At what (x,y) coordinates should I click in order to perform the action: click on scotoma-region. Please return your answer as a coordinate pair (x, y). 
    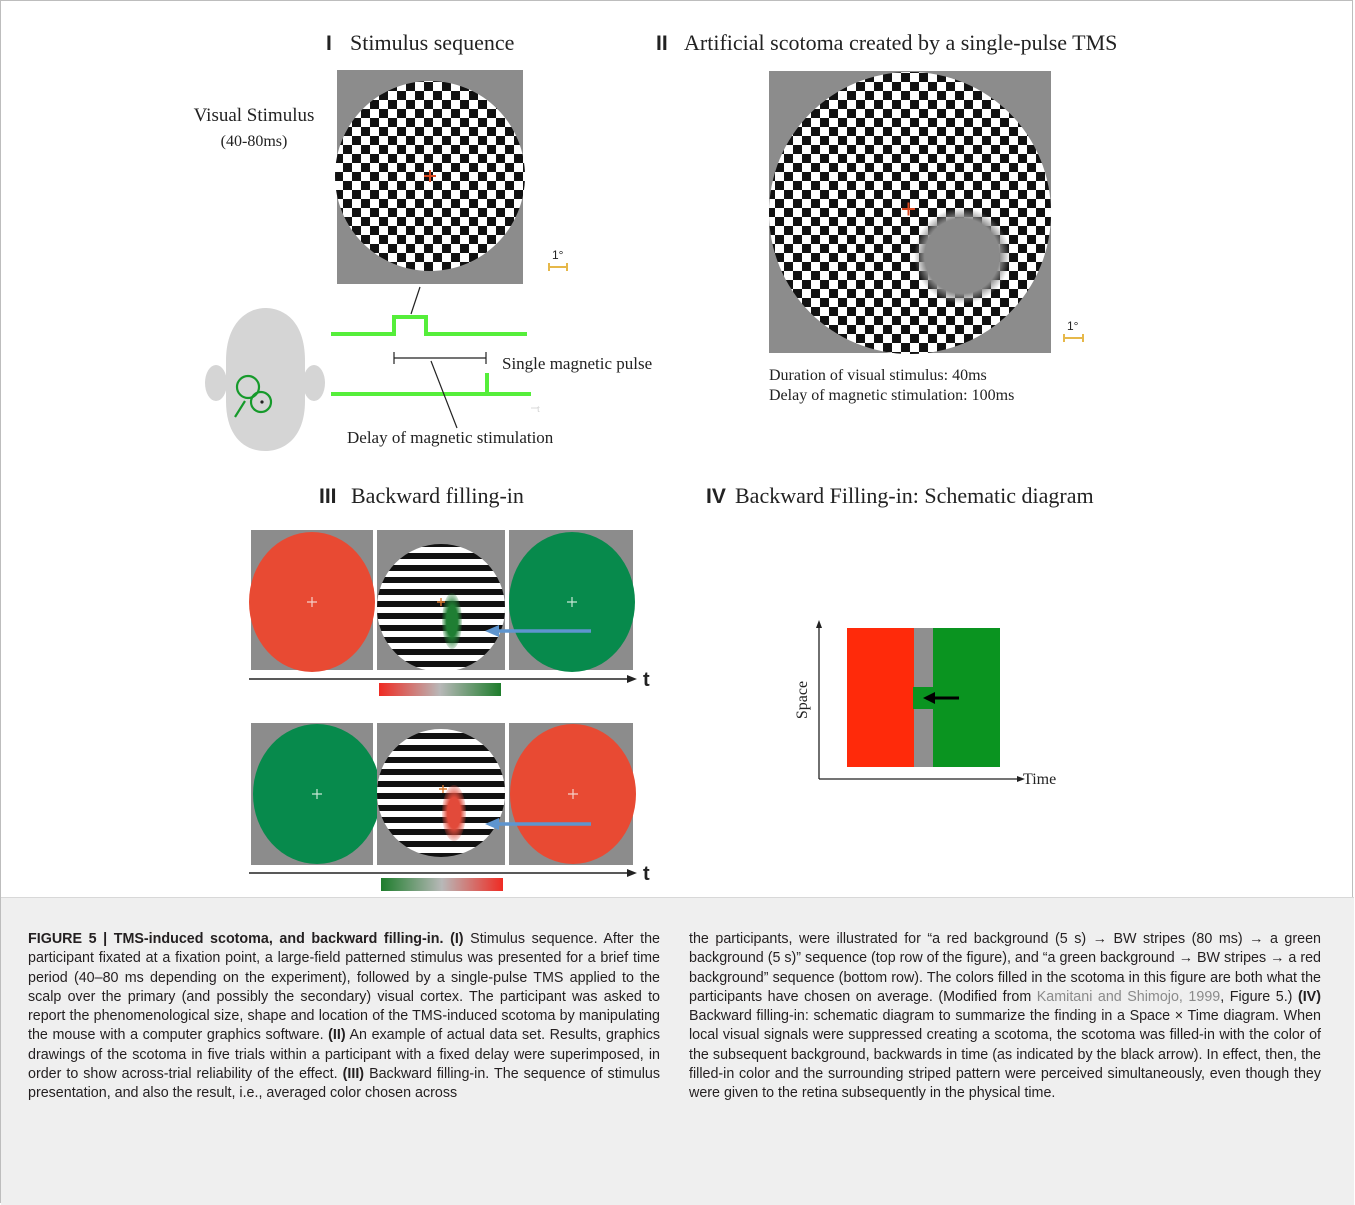
    Looking at the image, I should click on (962, 256).